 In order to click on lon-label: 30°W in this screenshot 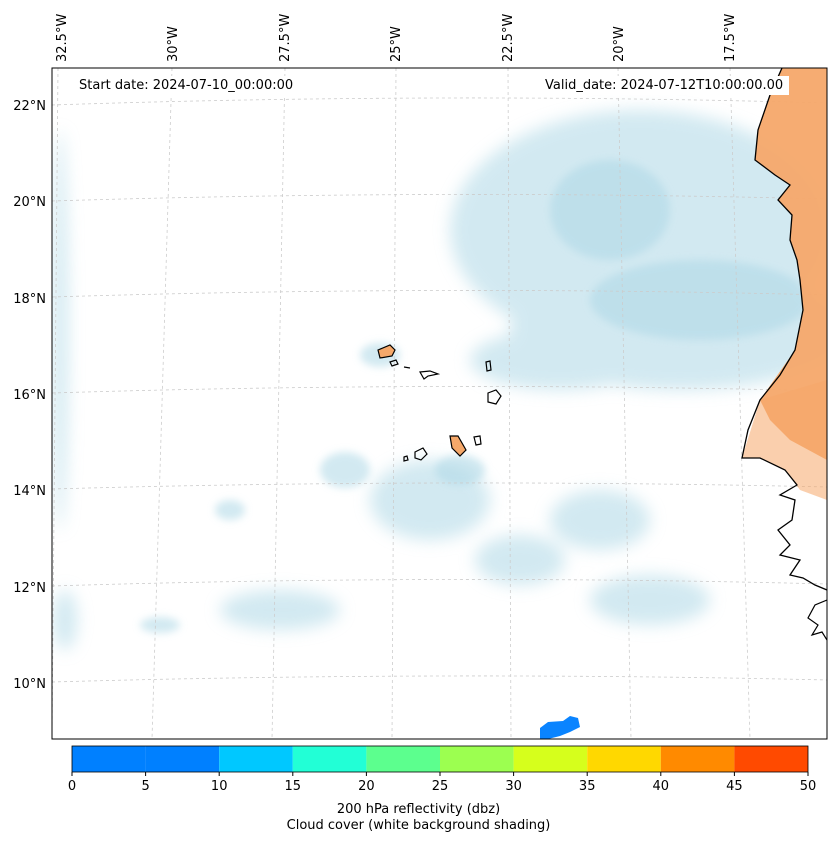, I will do `click(173, 44)`.